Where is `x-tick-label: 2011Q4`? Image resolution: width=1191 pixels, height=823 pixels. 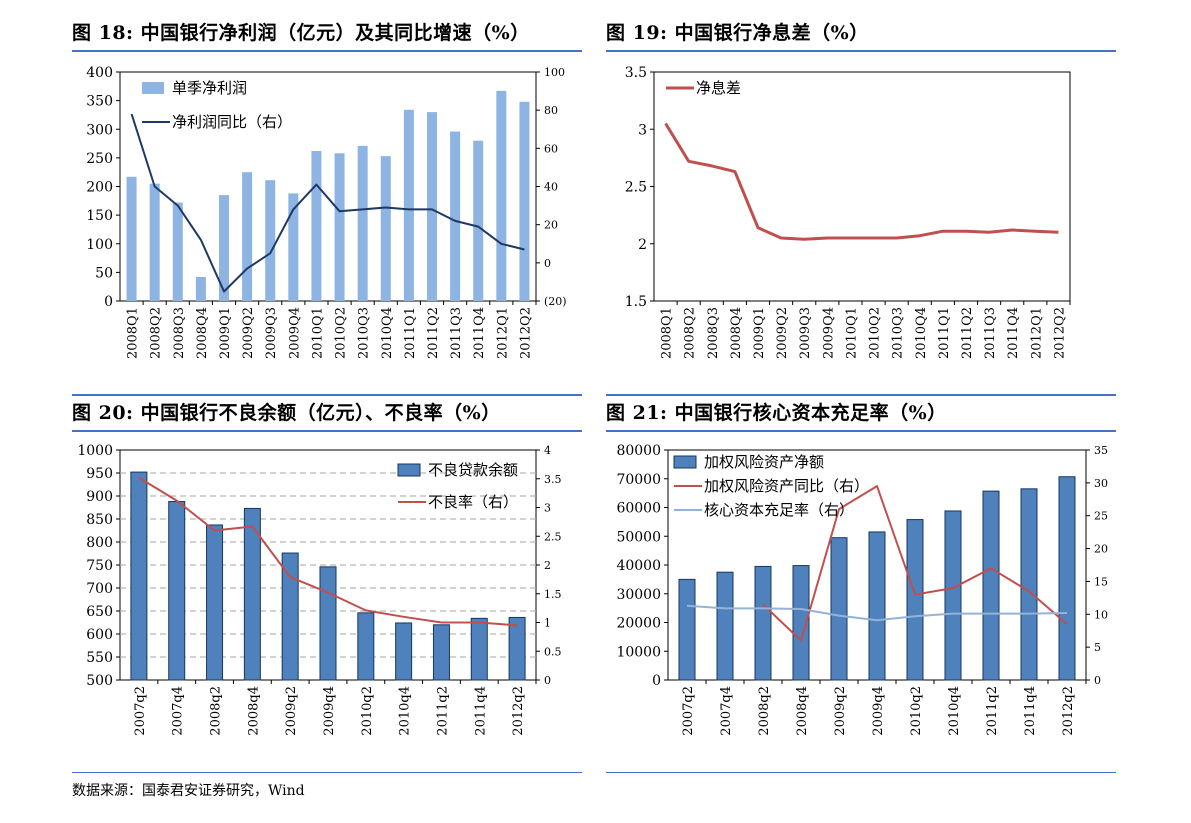
x-tick-label: 2011Q4 is located at coordinates (1013, 333).